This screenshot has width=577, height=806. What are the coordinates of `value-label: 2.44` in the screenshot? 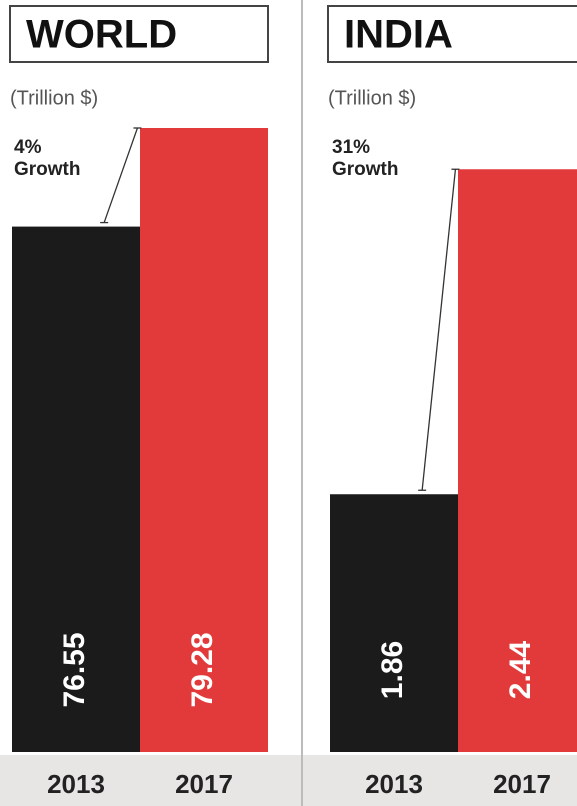 It's located at (520, 669).